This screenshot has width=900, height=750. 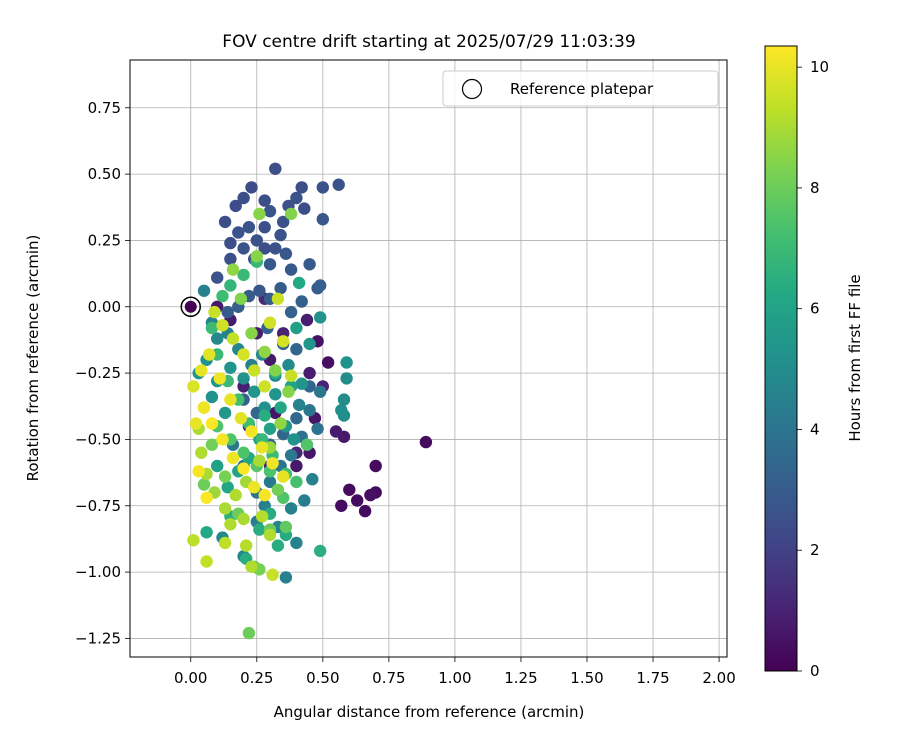 I want to click on x-tick-label: 0.00, so click(x=190, y=678).